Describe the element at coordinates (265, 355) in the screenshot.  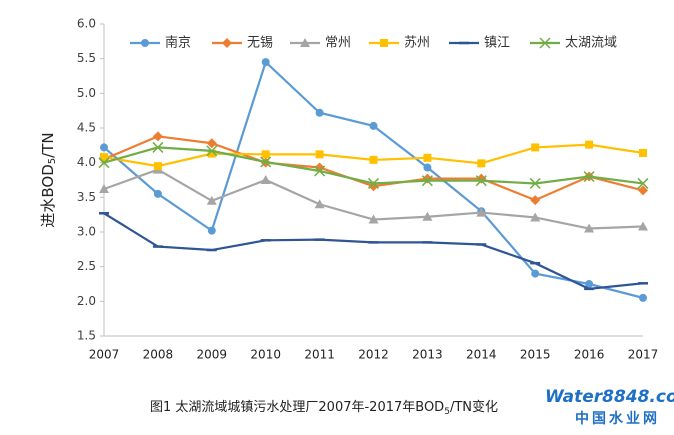
I see `x-tick-label: 2010` at that location.